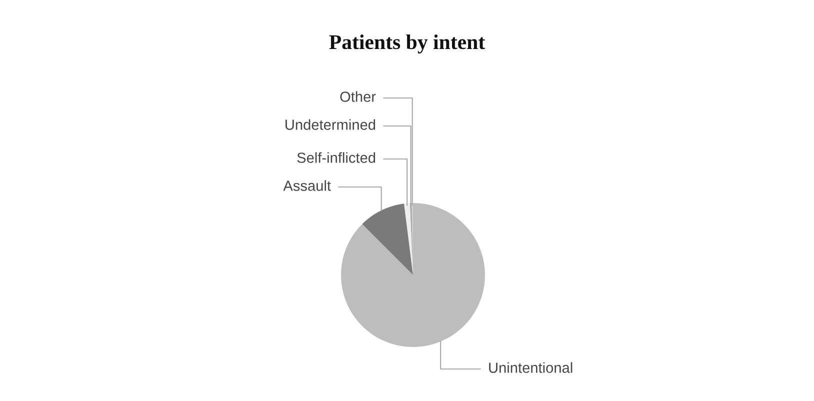 This screenshot has width=814, height=401. Describe the element at coordinates (331, 124) in the screenshot. I see `slice-label: Undetermined` at that location.